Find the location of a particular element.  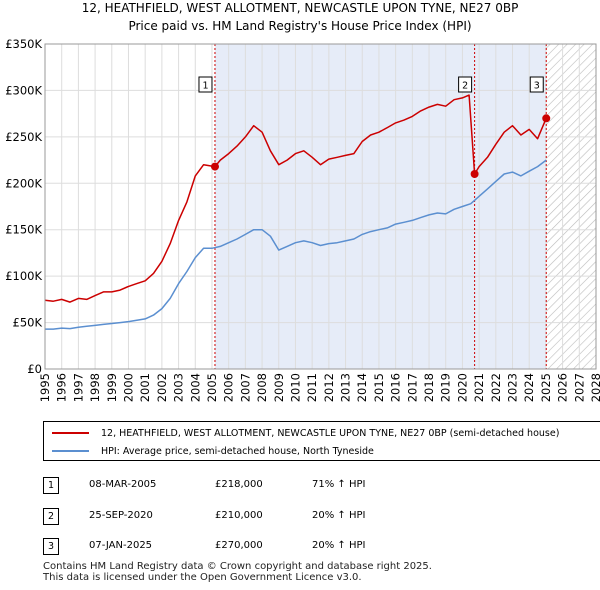

x-tick-label: 2015 is located at coordinates (379, 387).